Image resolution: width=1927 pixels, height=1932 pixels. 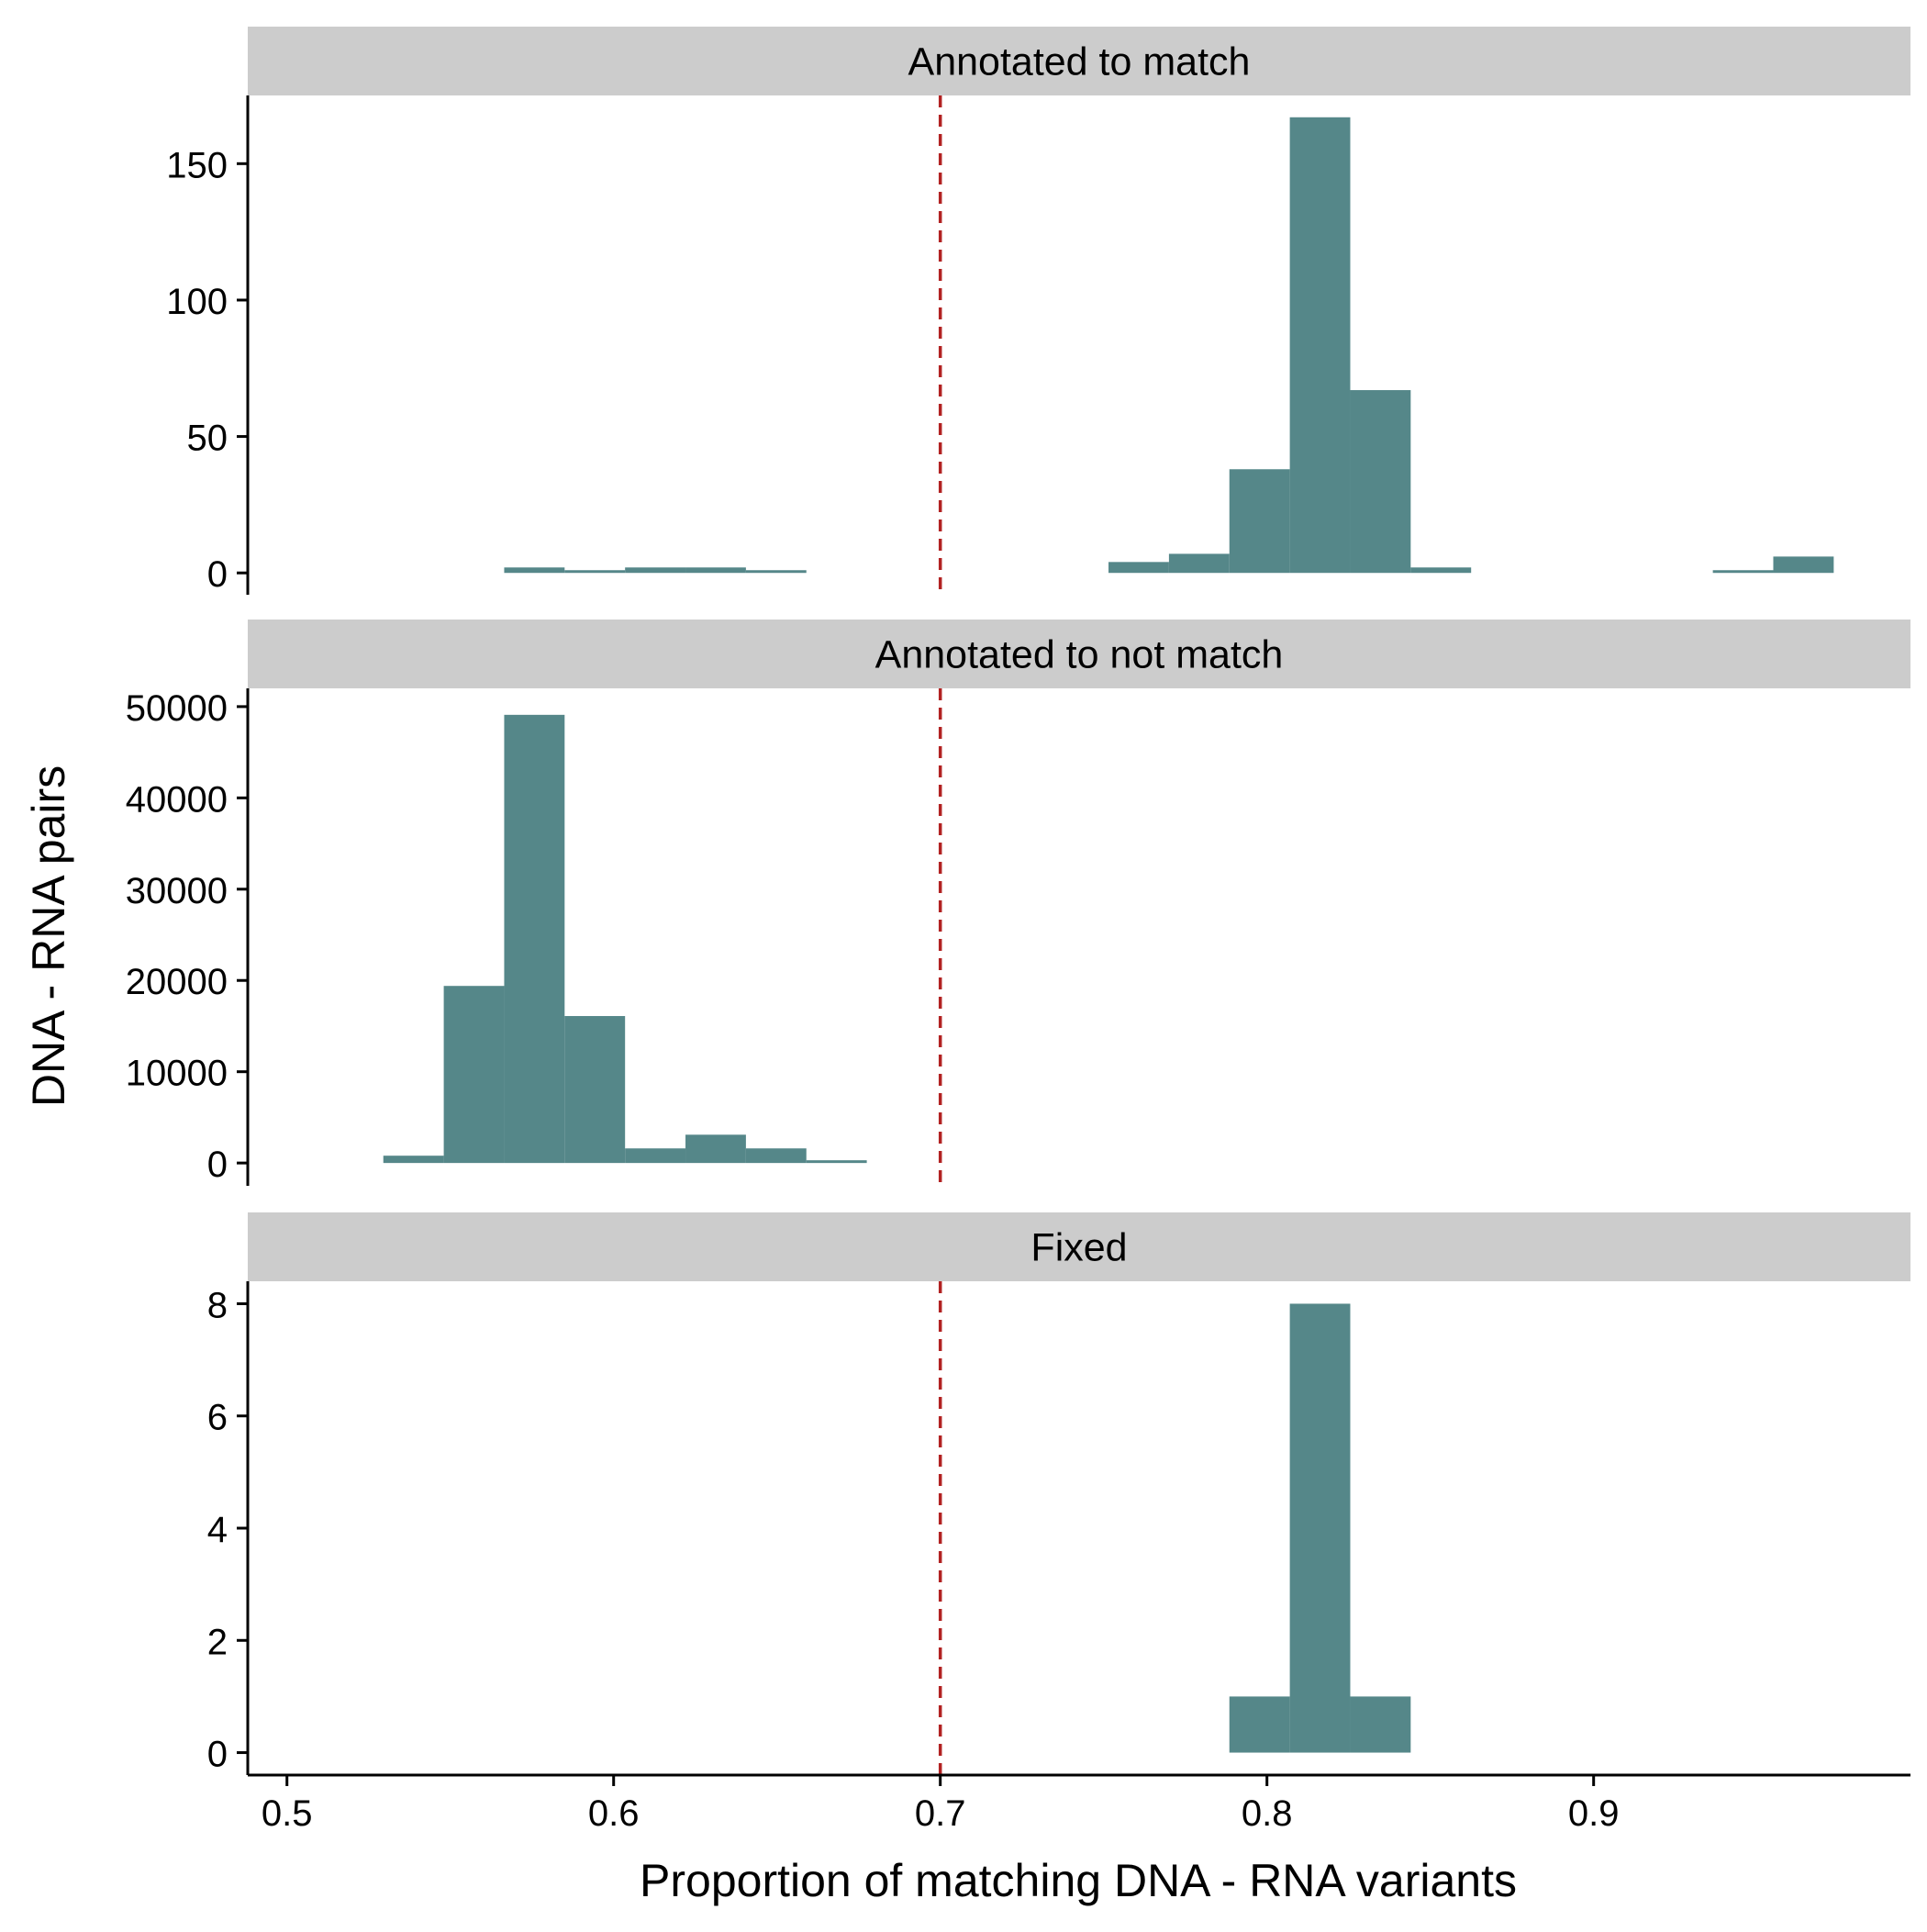 I want to click on facet-strip-label: Annotated to match, so click(x=1079, y=62).